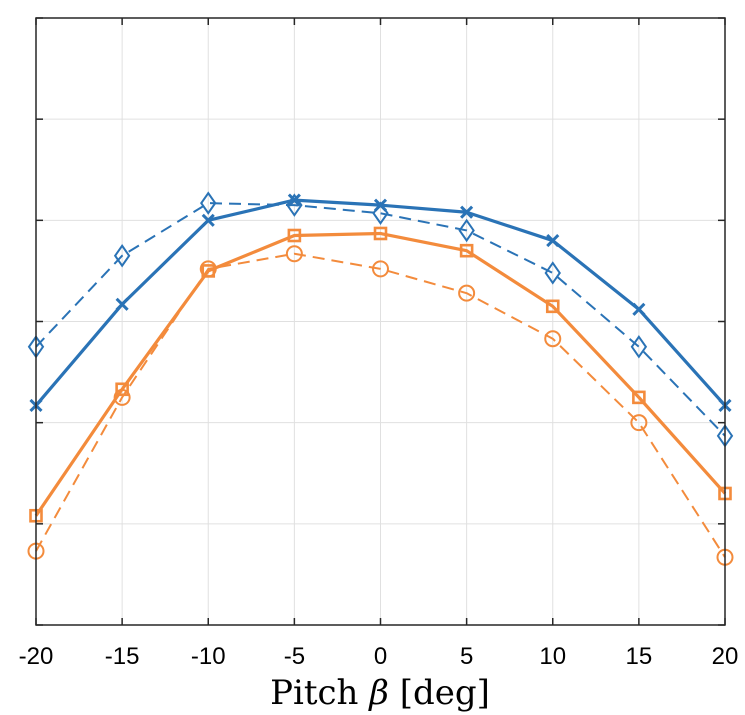 The height and width of the screenshot is (715, 745). What do you see at coordinates (639, 656) in the screenshot?
I see `x-tick-label: 15` at bounding box center [639, 656].